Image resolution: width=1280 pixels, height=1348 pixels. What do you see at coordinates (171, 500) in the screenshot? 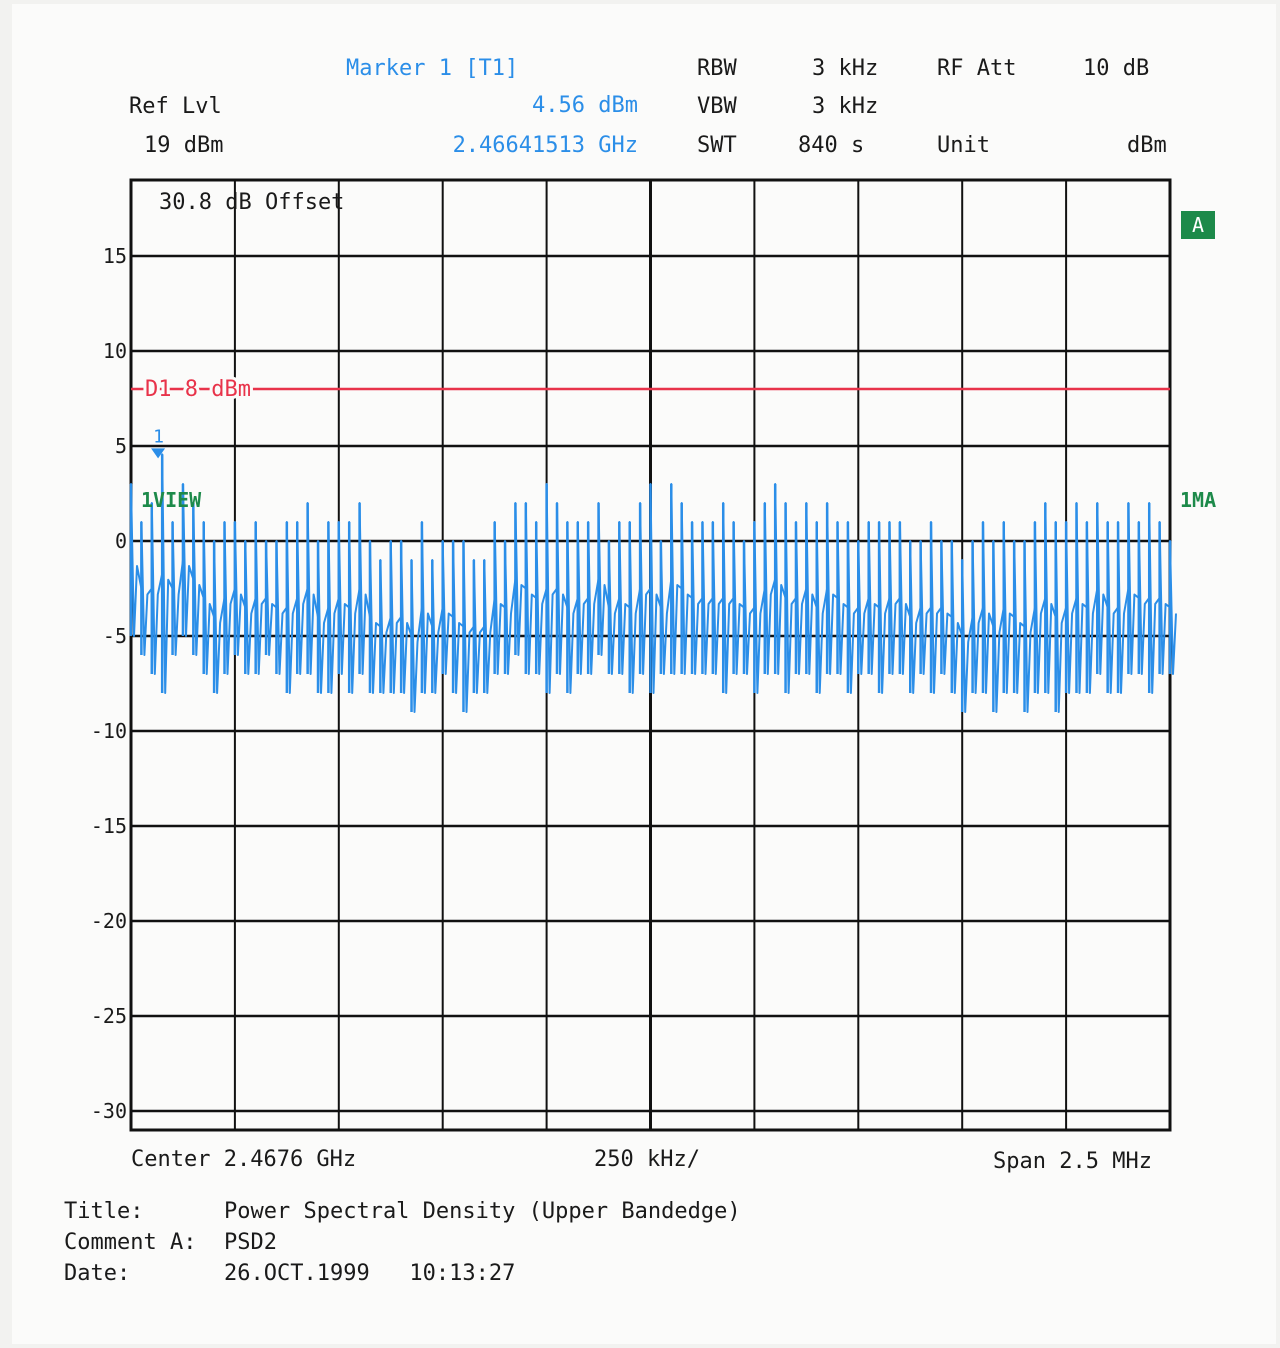
I see `trace-view-label: 1VIEW` at bounding box center [171, 500].